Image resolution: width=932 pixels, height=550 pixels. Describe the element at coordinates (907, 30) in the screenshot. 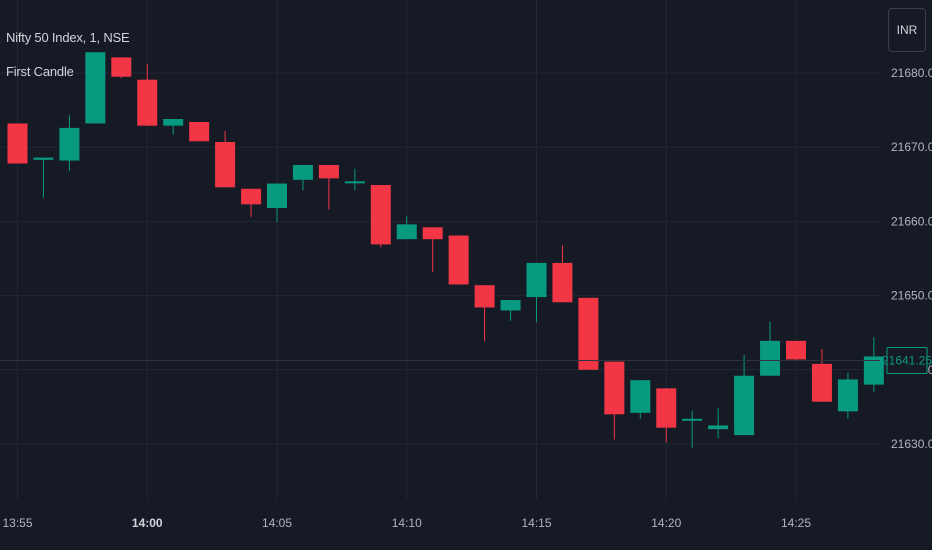

I see `currency-button: INR` at that location.